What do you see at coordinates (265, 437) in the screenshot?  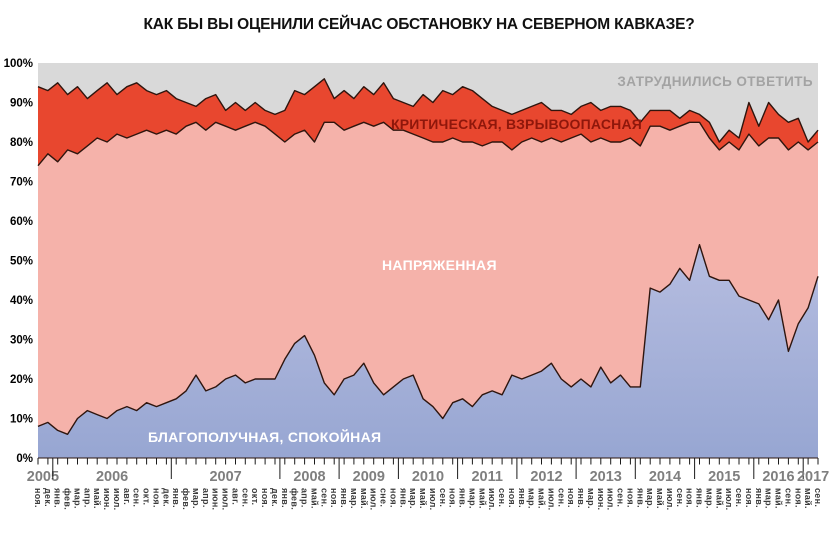 I see `label-calm-series: БЛАГОПОЛУЧНАЯ, СПОКОЙНАЯ` at bounding box center [265, 437].